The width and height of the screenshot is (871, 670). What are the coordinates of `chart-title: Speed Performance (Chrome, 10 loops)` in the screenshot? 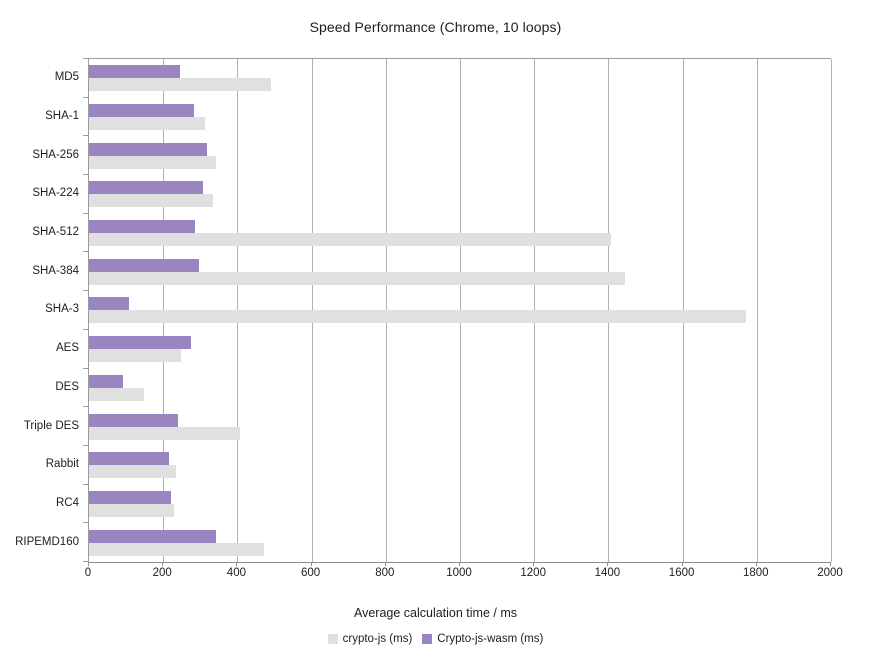 It's located at (435, 27).